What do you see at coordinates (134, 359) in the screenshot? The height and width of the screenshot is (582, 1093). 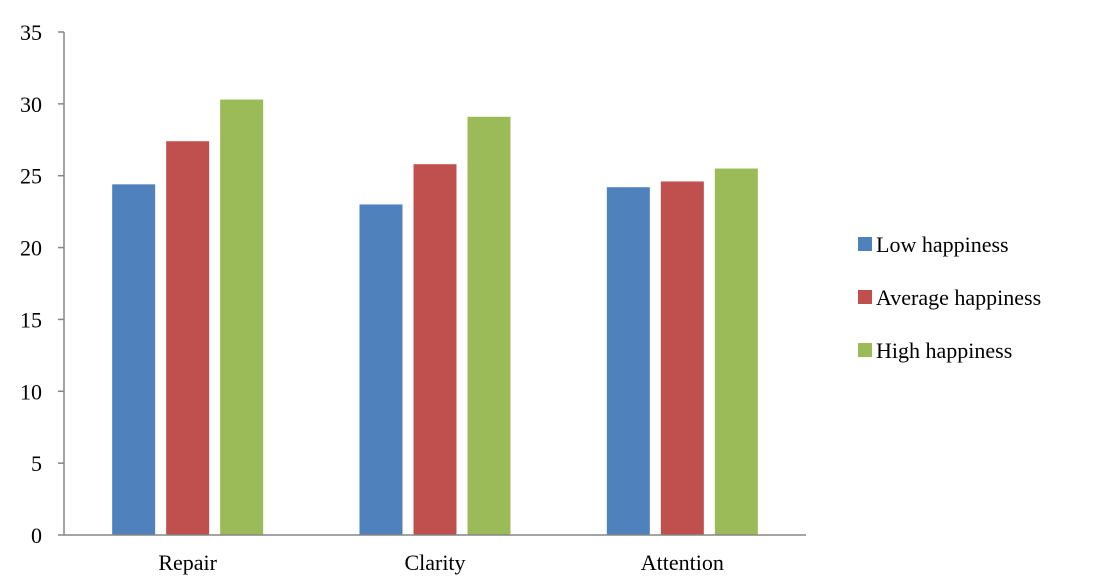 I see `bar-repair-low-happiness` at bounding box center [134, 359].